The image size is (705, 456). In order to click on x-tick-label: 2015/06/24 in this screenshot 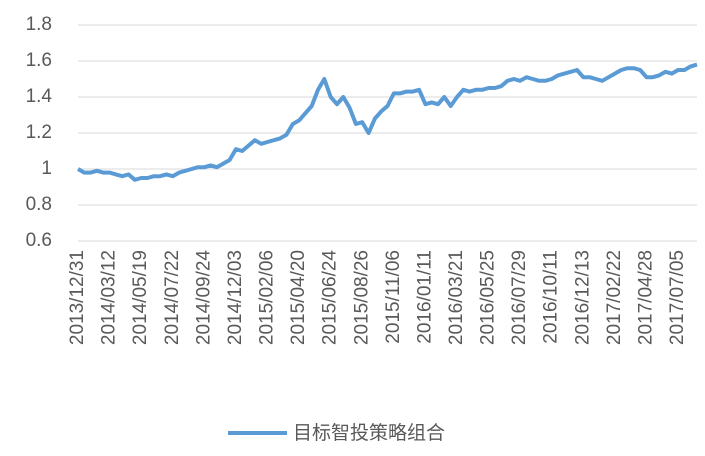, I will do `click(330, 298)`.